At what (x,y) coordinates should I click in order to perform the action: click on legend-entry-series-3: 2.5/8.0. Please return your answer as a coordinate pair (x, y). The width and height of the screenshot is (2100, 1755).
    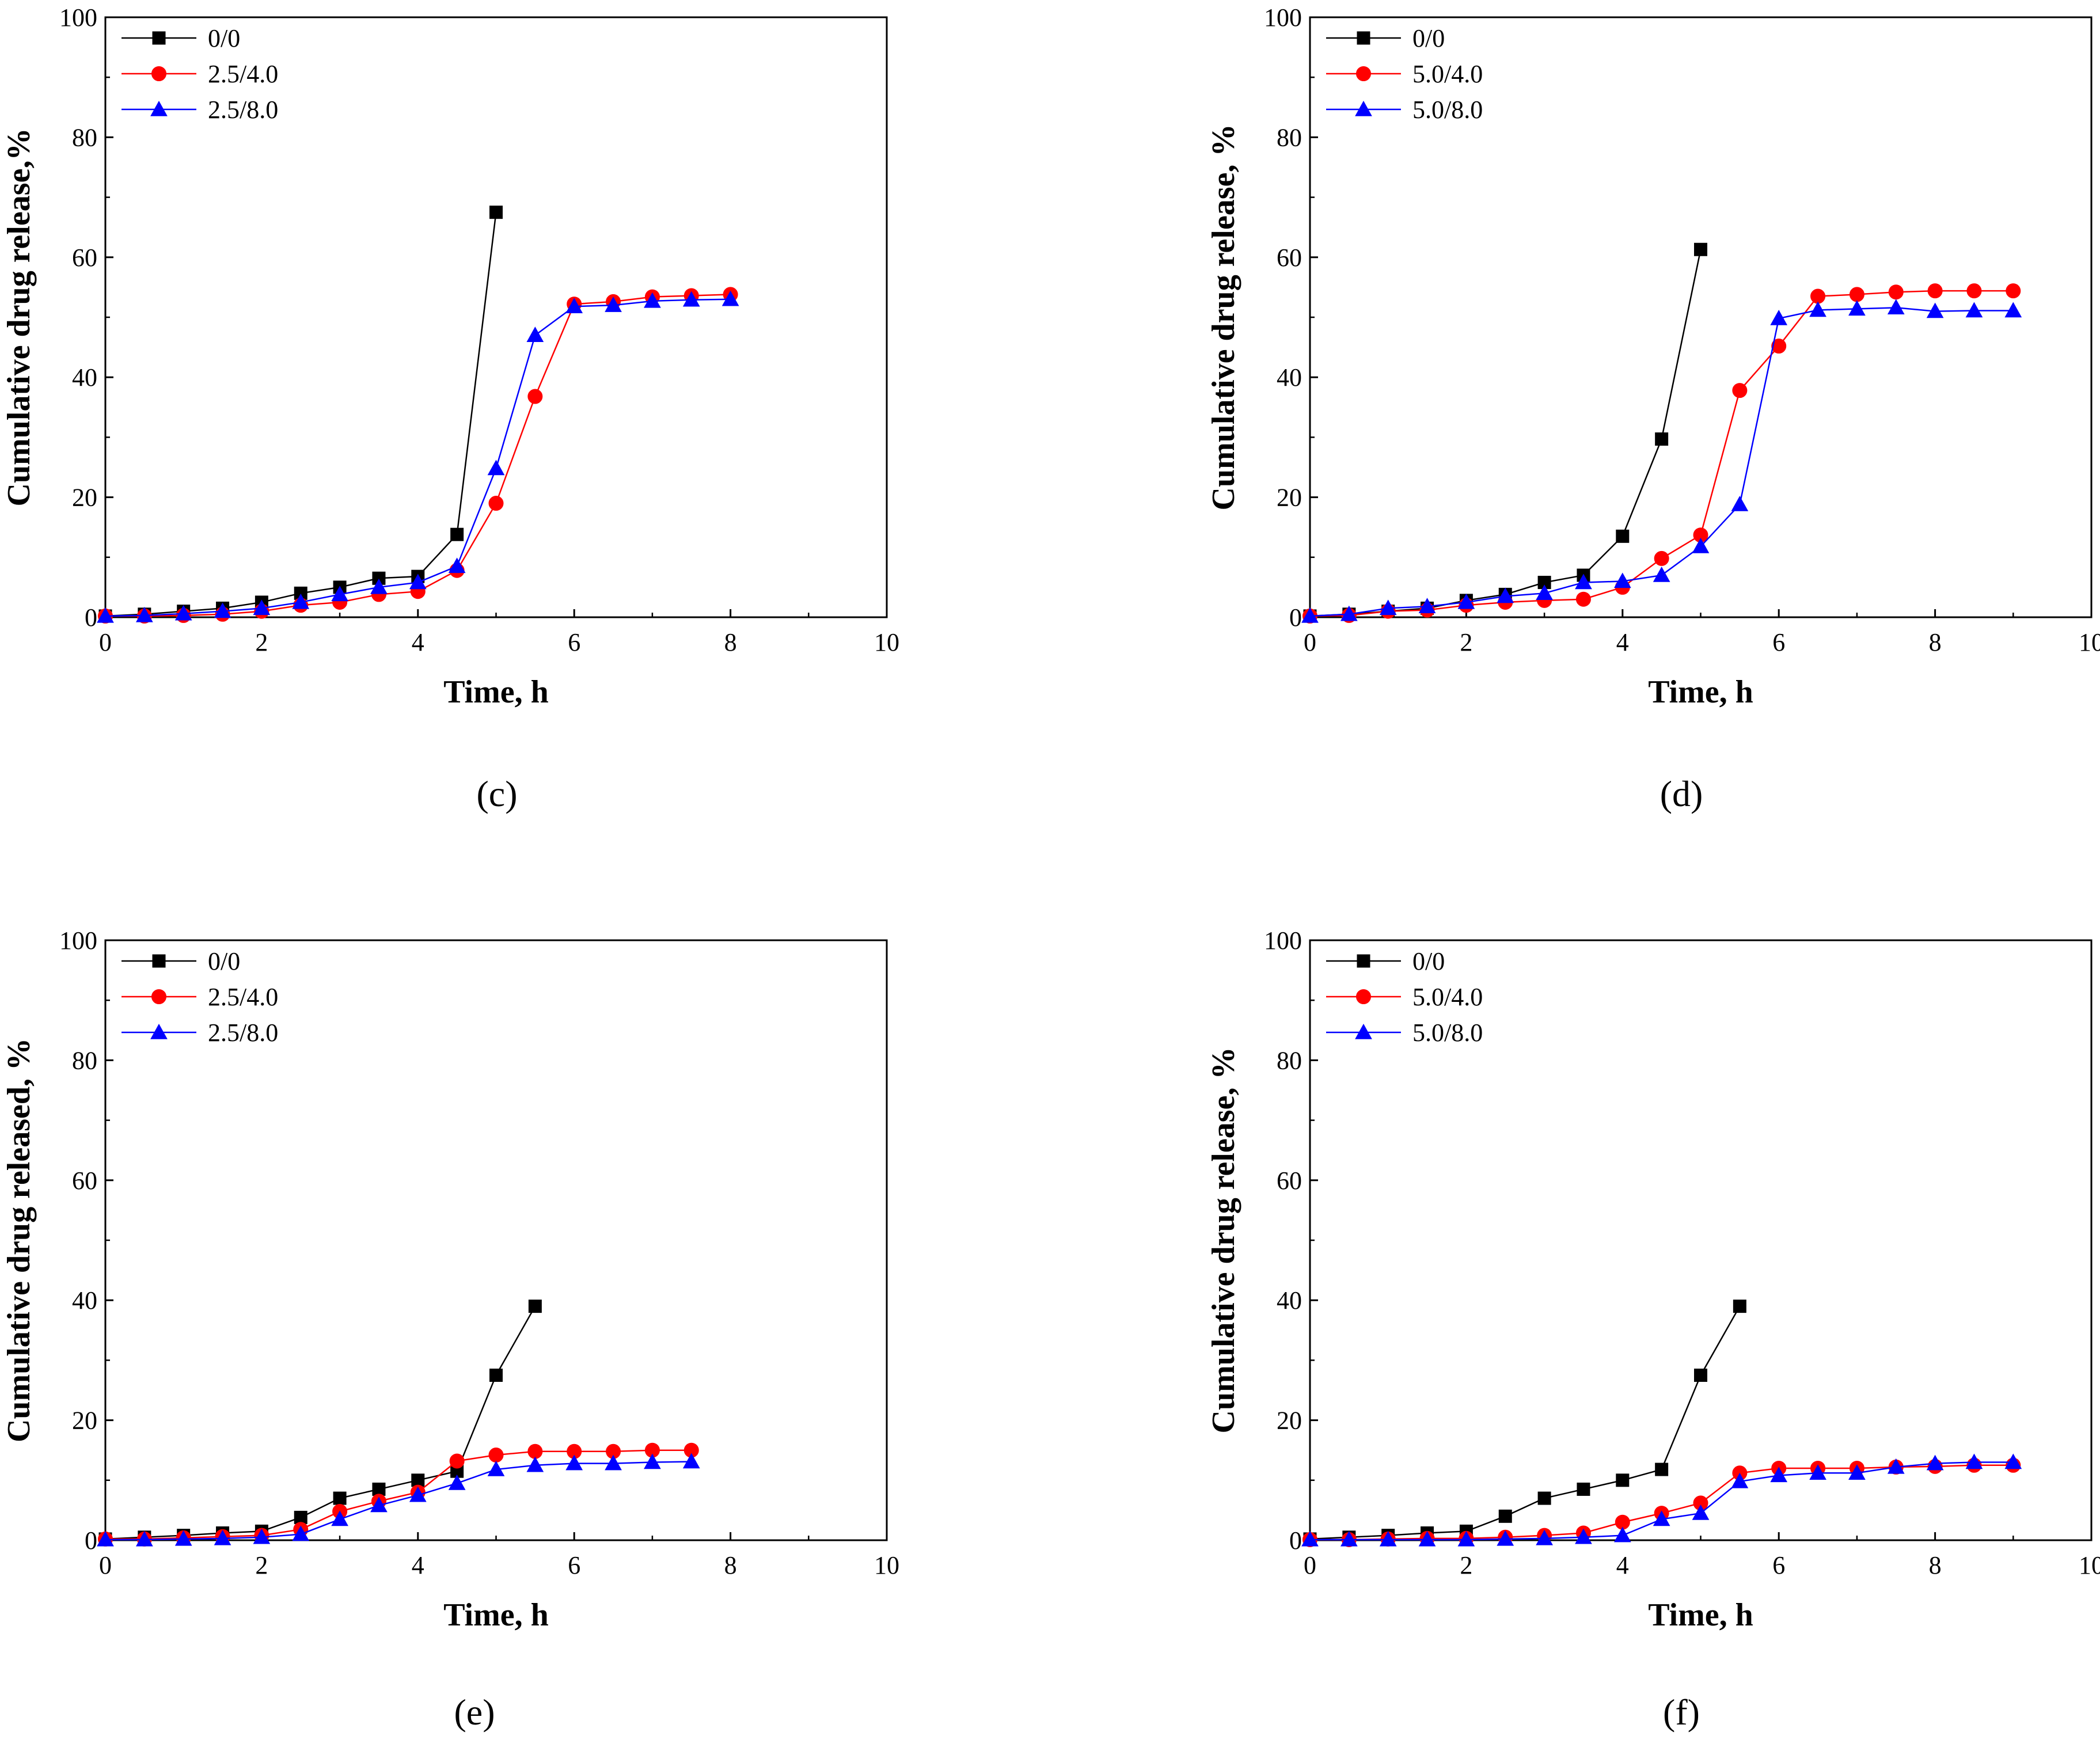
    Looking at the image, I should click on (243, 110).